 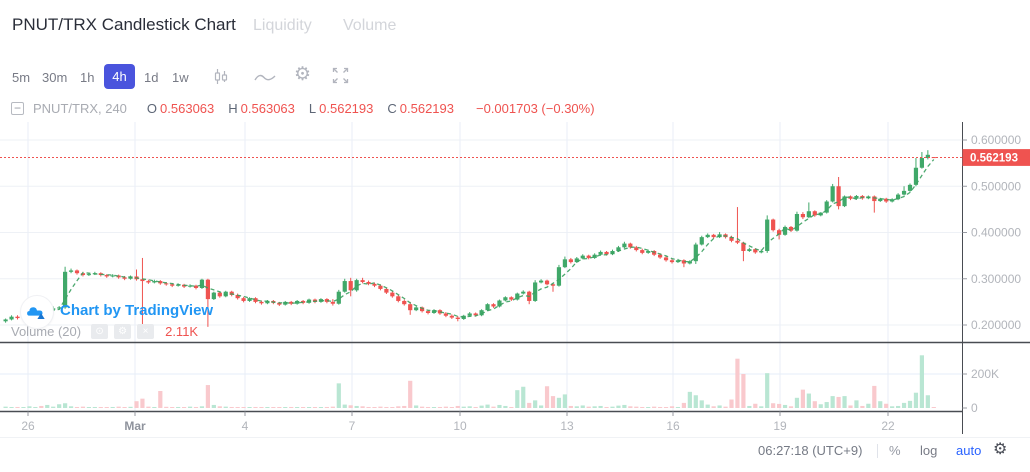 What do you see at coordinates (55, 77) in the screenshot?
I see `interval-30m-button: 30m` at bounding box center [55, 77].